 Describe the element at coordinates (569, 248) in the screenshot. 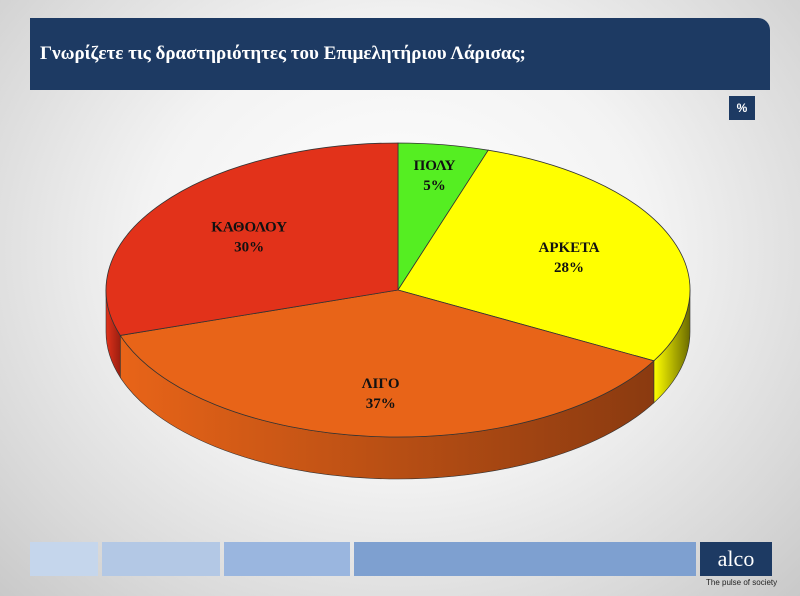

I see `slice-label-ΑΡΚΕΤΑ: ΑΡΚΕΤΑ` at that location.